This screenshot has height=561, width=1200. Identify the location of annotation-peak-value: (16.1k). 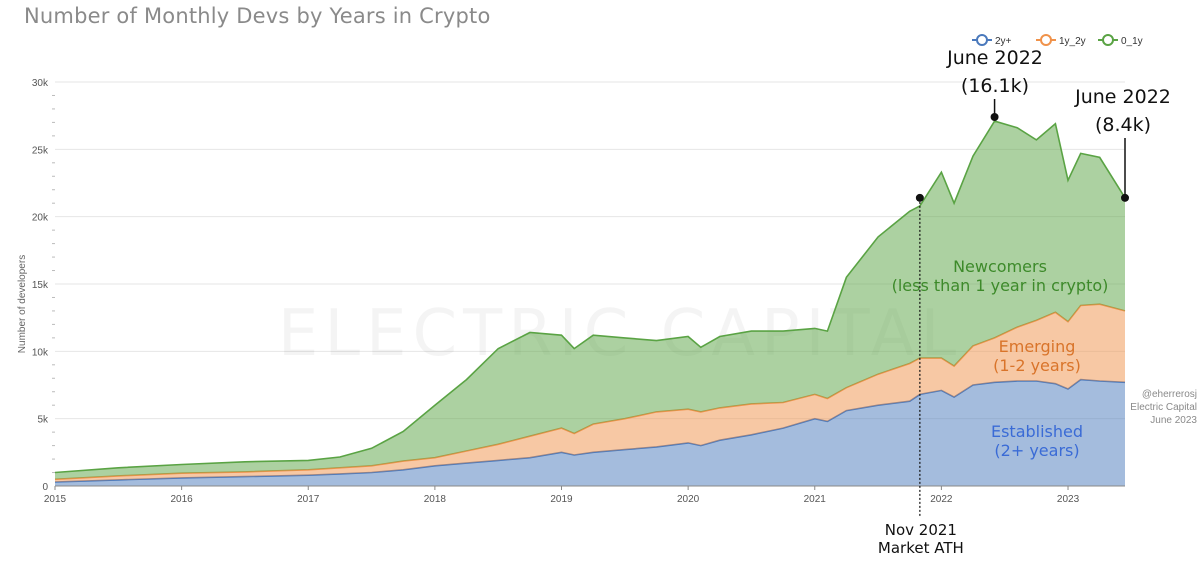
(995, 86).